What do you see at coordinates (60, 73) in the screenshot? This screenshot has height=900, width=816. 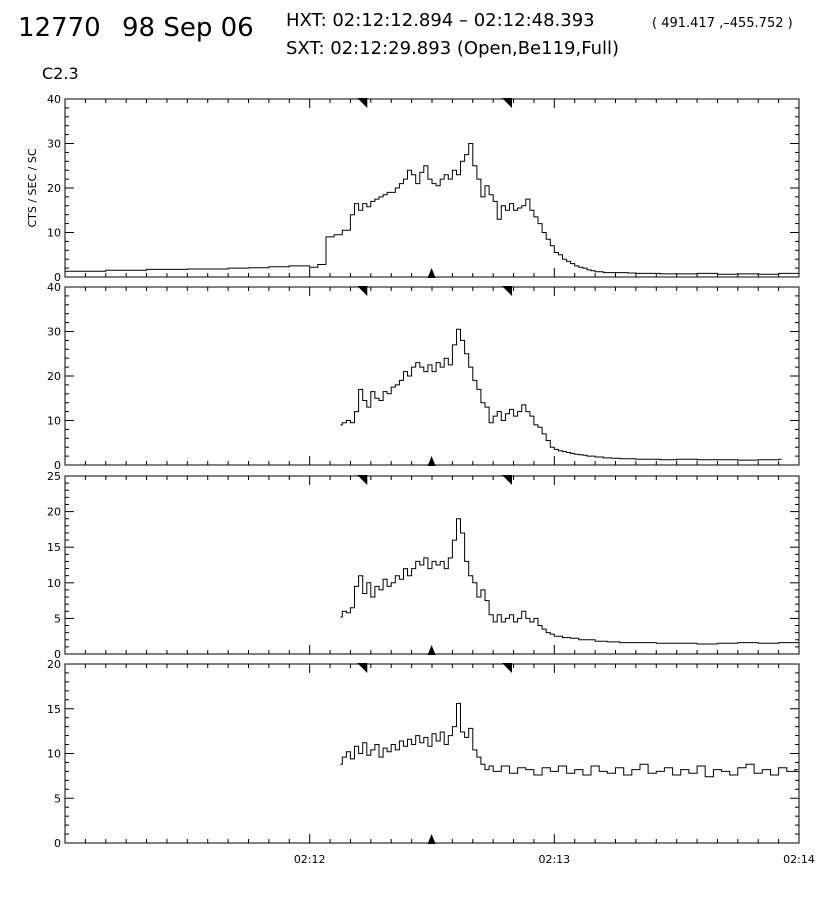 I see `flare-class: C2.3` at bounding box center [60, 73].